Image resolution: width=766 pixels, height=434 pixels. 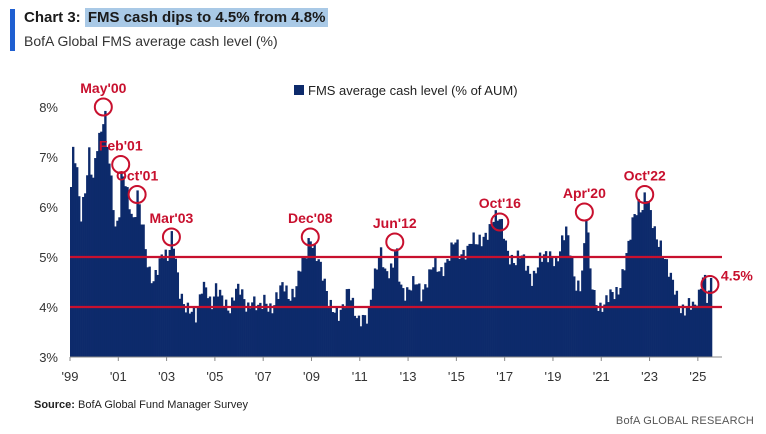 What do you see at coordinates (737, 276) in the screenshot?
I see `annotation-label: 4.5%` at bounding box center [737, 276].